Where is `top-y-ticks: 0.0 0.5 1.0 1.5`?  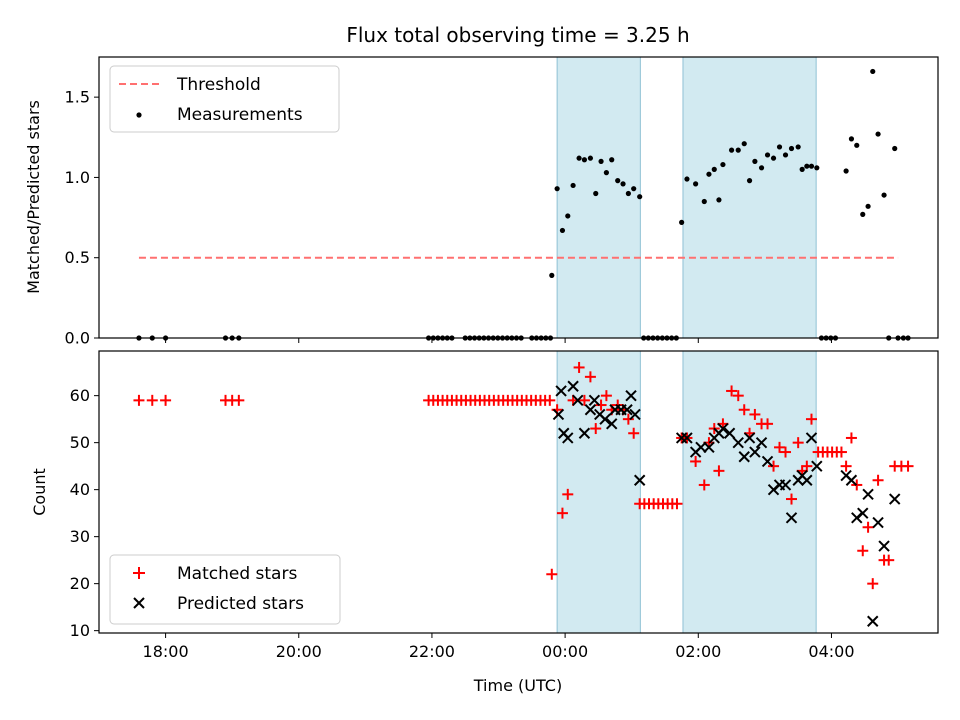
top-y-ticks: 0.0 0.5 1.0 1.5 is located at coordinates (82, 218).